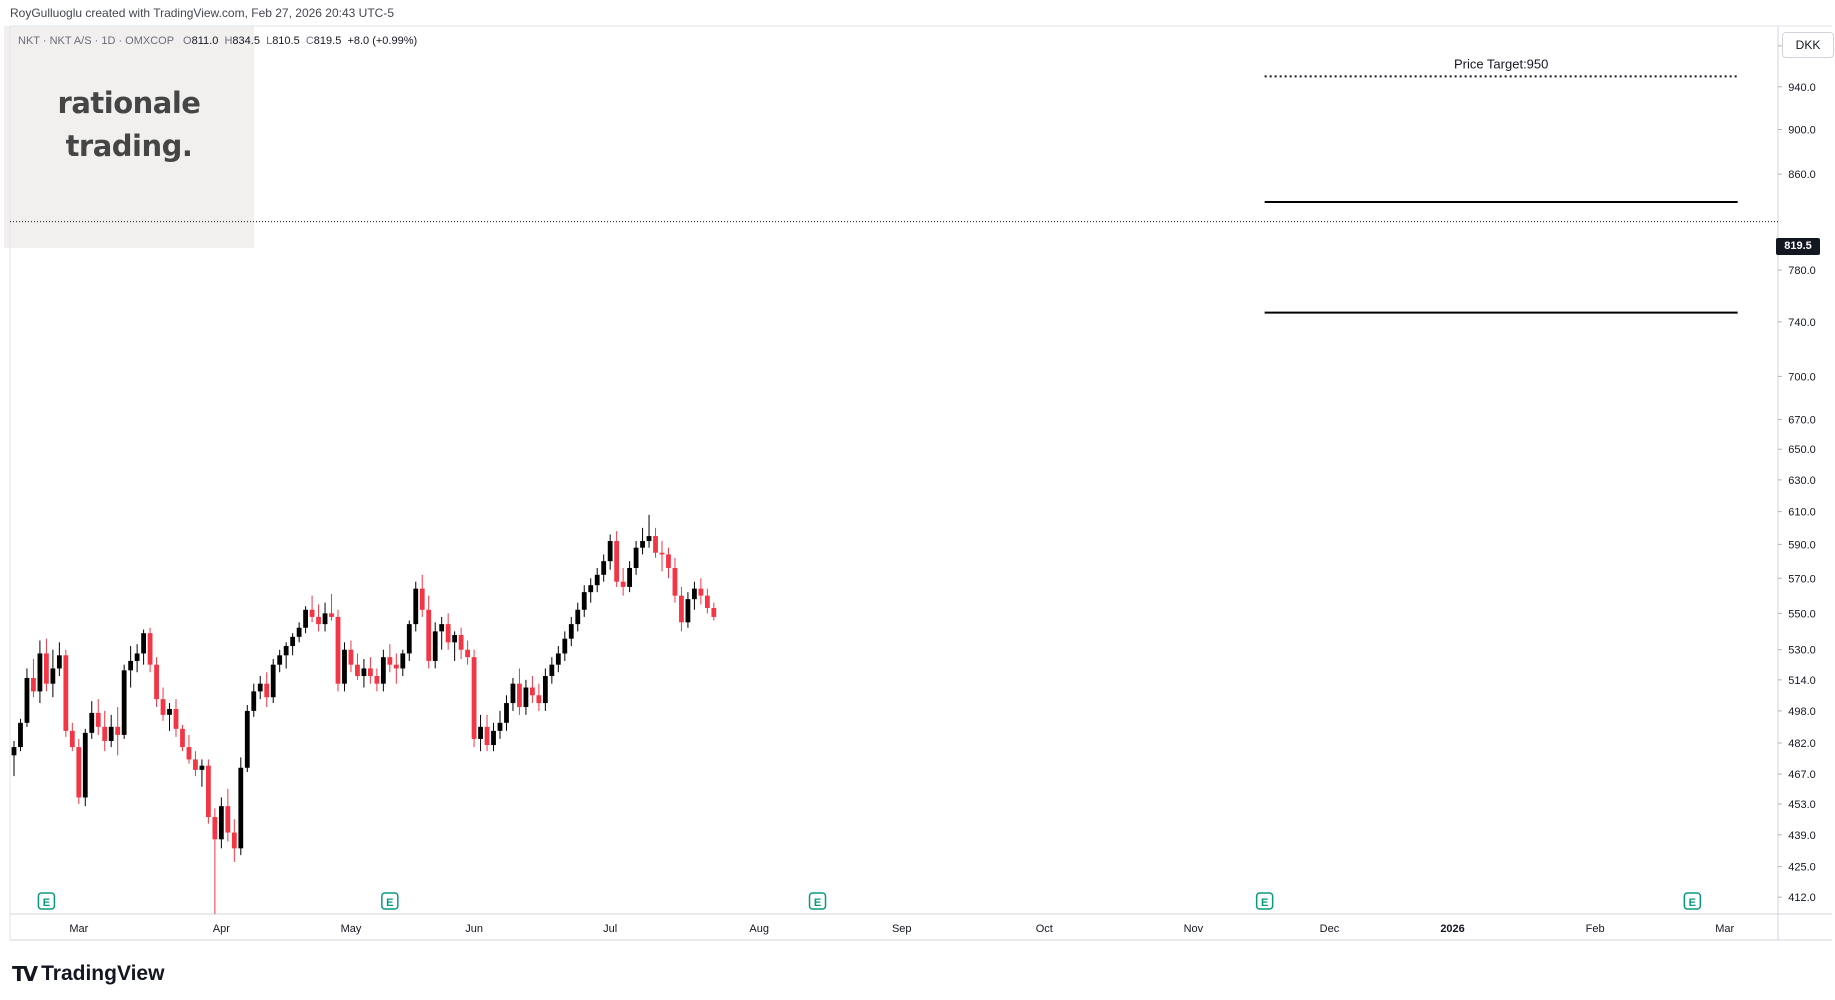 This screenshot has height=1000, width=1835. What do you see at coordinates (1802, 805) in the screenshot?
I see `price-tick-label: 453.0` at bounding box center [1802, 805].